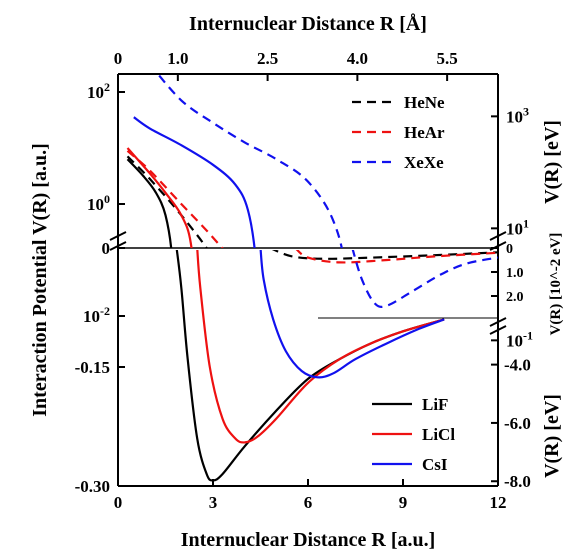 The height and width of the screenshot is (554, 588). Describe the element at coordinates (515, 273) in the screenshot. I see `right-mid-tick-label: 1.0` at that location.